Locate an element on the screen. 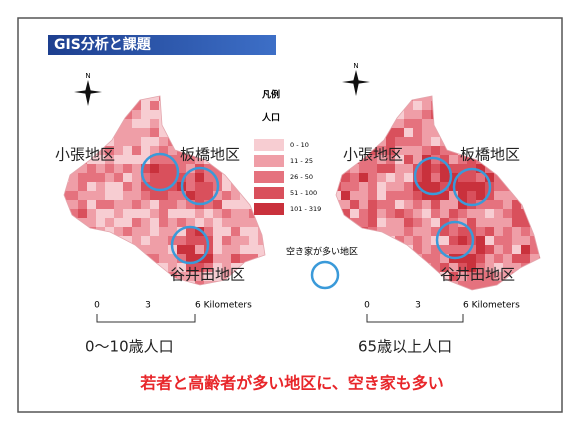 Image resolution: width=580 pixels, height=428 pixels. legend-subtitle: 人口 is located at coordinates (270, 118).